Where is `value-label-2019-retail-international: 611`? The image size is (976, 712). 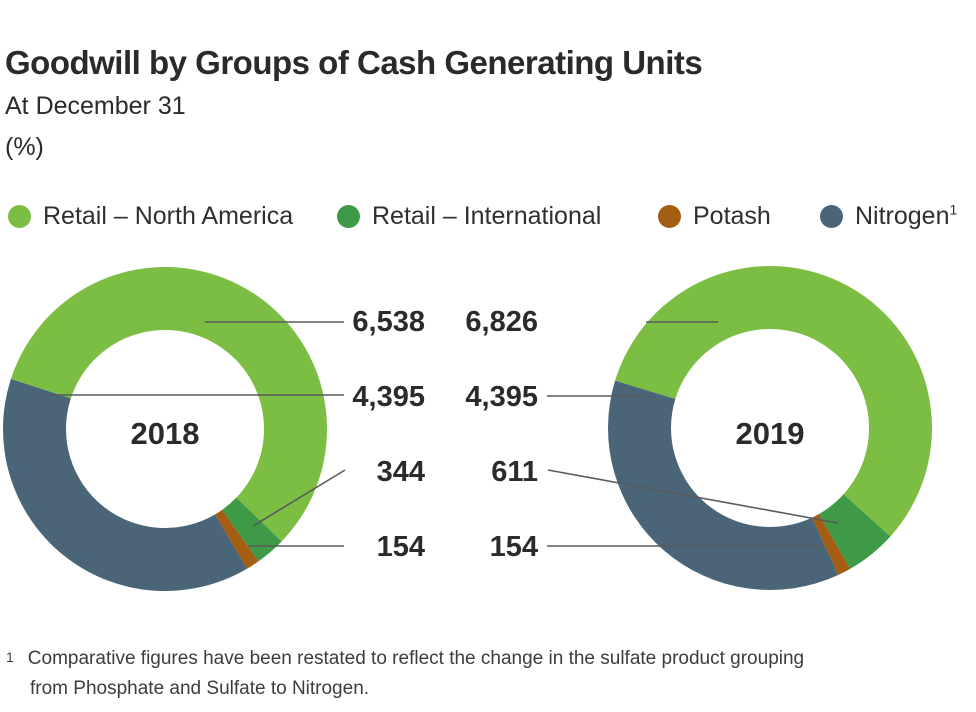 value-label-2019-retail-international: 611 is located at coordinates (514, 472).